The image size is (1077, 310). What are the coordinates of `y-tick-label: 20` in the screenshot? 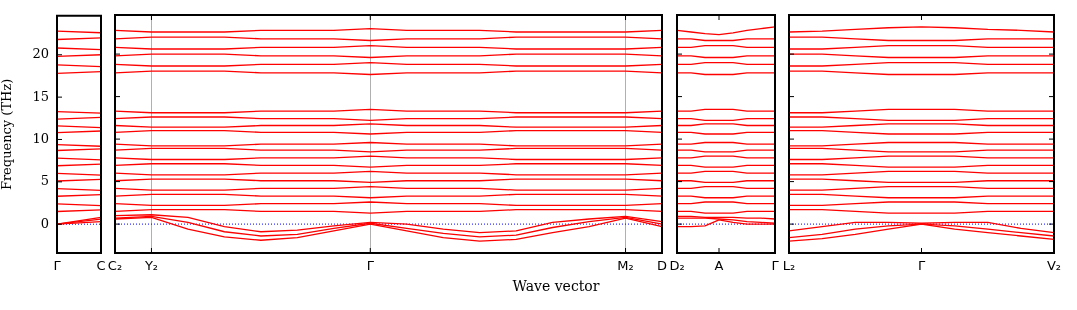 It's located at (40, 54).